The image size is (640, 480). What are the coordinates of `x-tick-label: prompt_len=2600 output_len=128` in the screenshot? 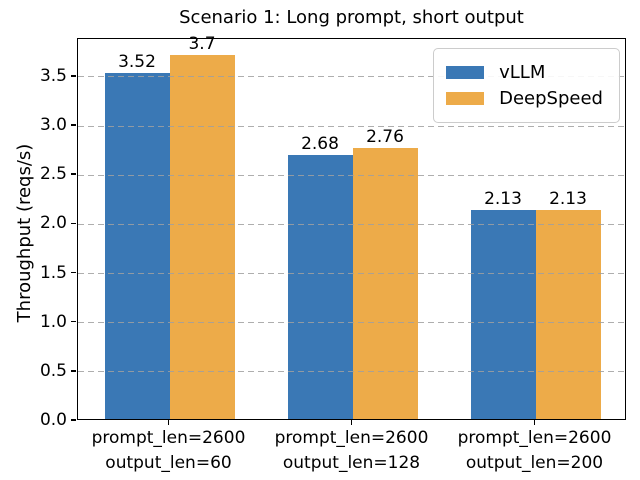 It's located at (352, 451).